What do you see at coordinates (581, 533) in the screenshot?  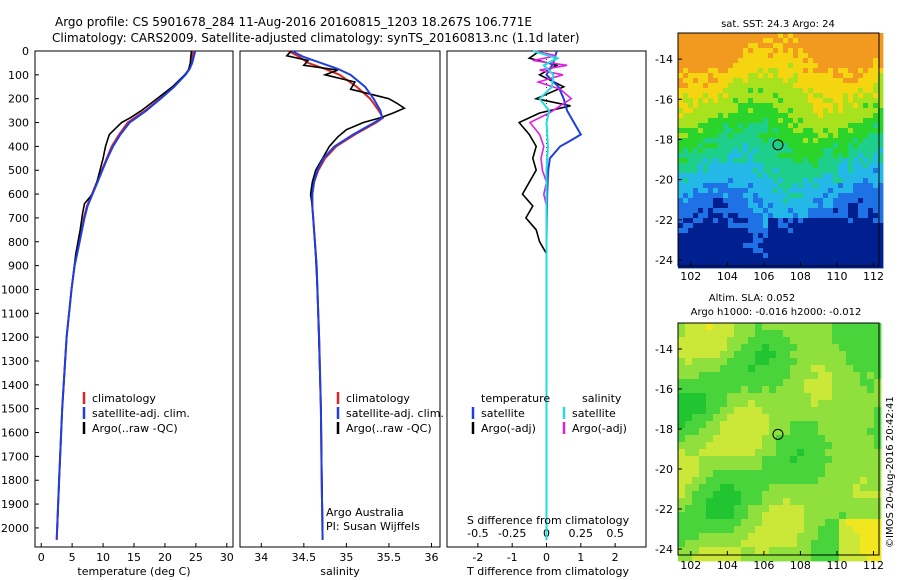 I see `s-difference-tick-label: 0.25` at bounding box center [581, 533].